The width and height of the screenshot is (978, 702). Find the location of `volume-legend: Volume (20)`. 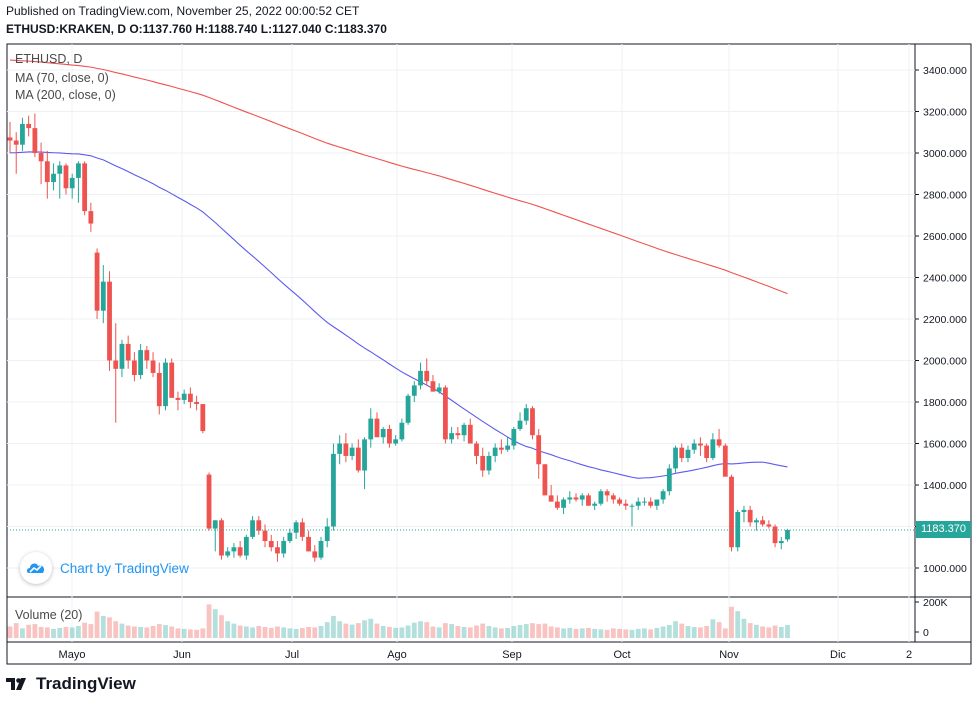

volume-legend: Volume (20) is located at coordinates (49, 615).